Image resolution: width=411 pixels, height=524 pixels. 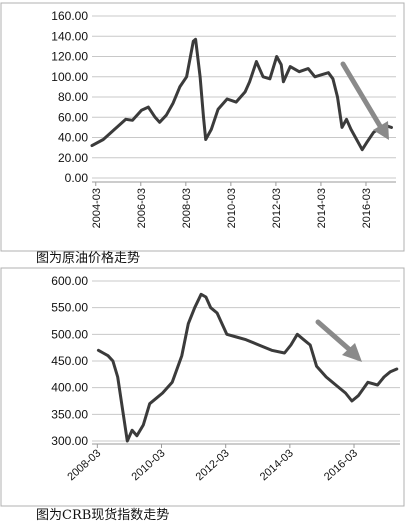 I want to click on crb-x-tick-label: 2008-03, so click(x=84, y=465).